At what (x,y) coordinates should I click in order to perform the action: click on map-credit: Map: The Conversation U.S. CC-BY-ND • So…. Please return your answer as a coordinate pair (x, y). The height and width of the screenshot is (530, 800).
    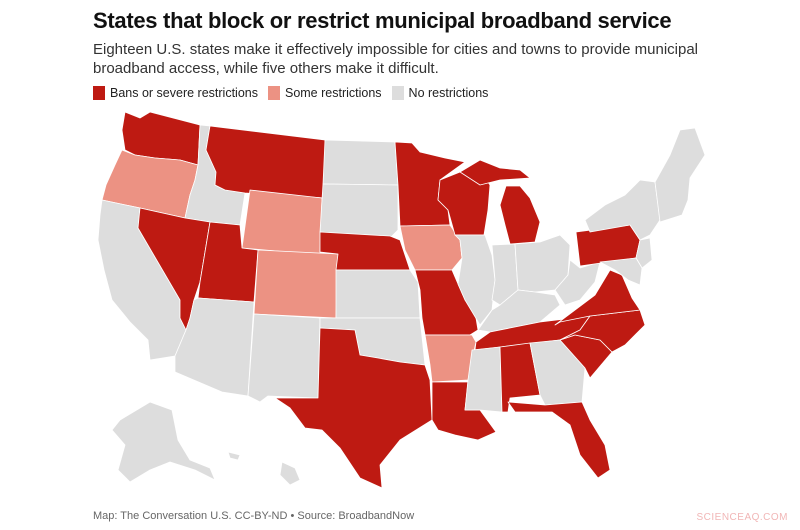
    Looking at the image, I should click on (254, 516).